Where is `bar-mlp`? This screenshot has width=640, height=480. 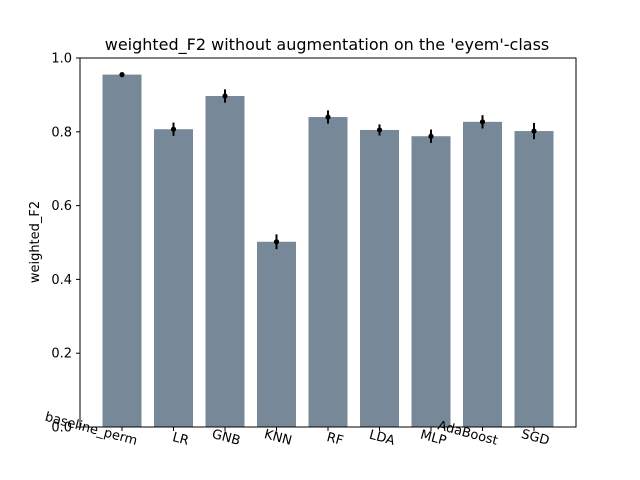
bar-mlp is located at coordinates (431, 281).